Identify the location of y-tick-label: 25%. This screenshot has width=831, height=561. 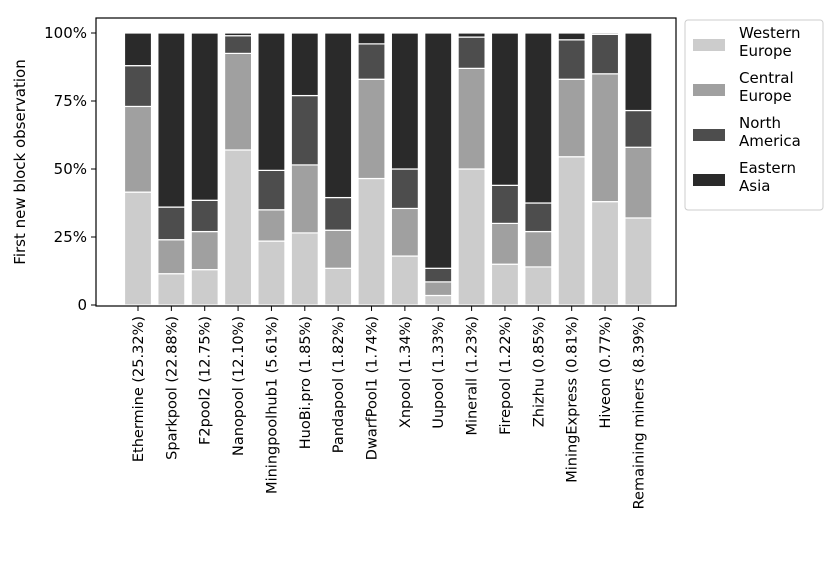
(70, 237).